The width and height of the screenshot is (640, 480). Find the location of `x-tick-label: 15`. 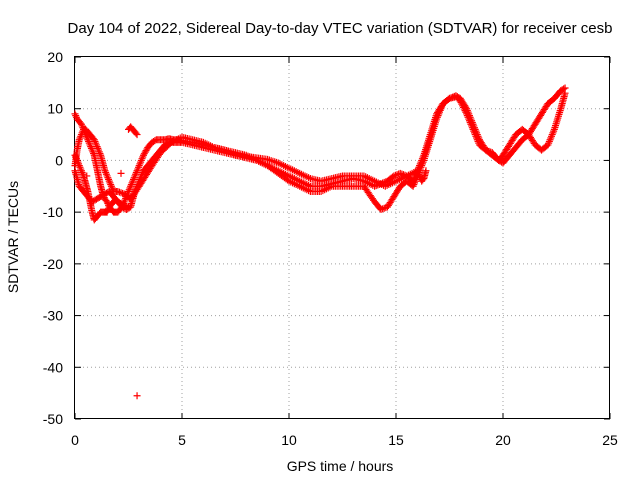

x-tick-label: 15 is located at coordinates (396, 440).